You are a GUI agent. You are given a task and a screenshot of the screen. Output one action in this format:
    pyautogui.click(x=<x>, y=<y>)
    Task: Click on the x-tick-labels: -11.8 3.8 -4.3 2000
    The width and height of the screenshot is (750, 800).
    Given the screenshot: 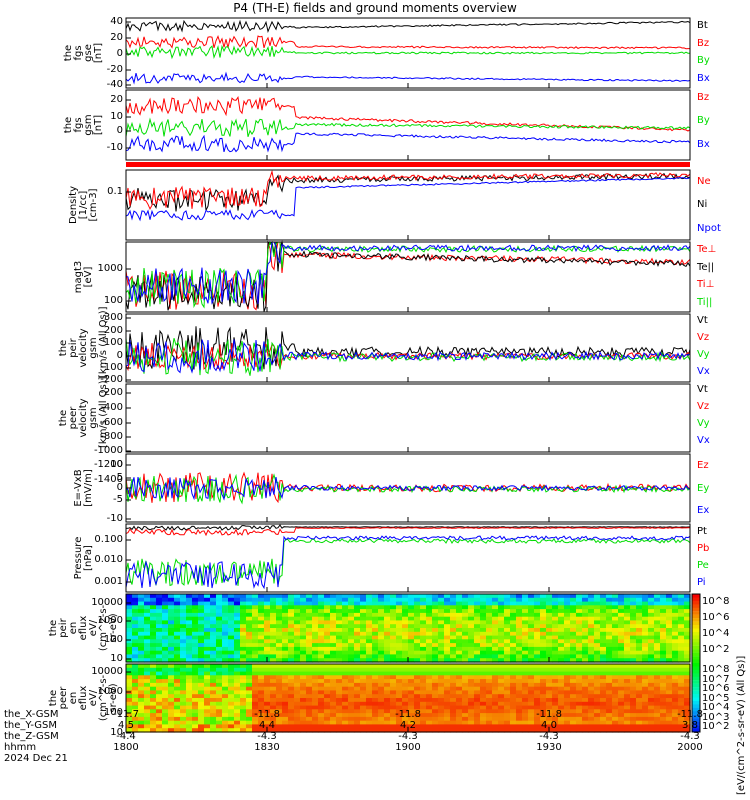 What is the action you would take?
    pyautogui.click(x=690, y=731)
    